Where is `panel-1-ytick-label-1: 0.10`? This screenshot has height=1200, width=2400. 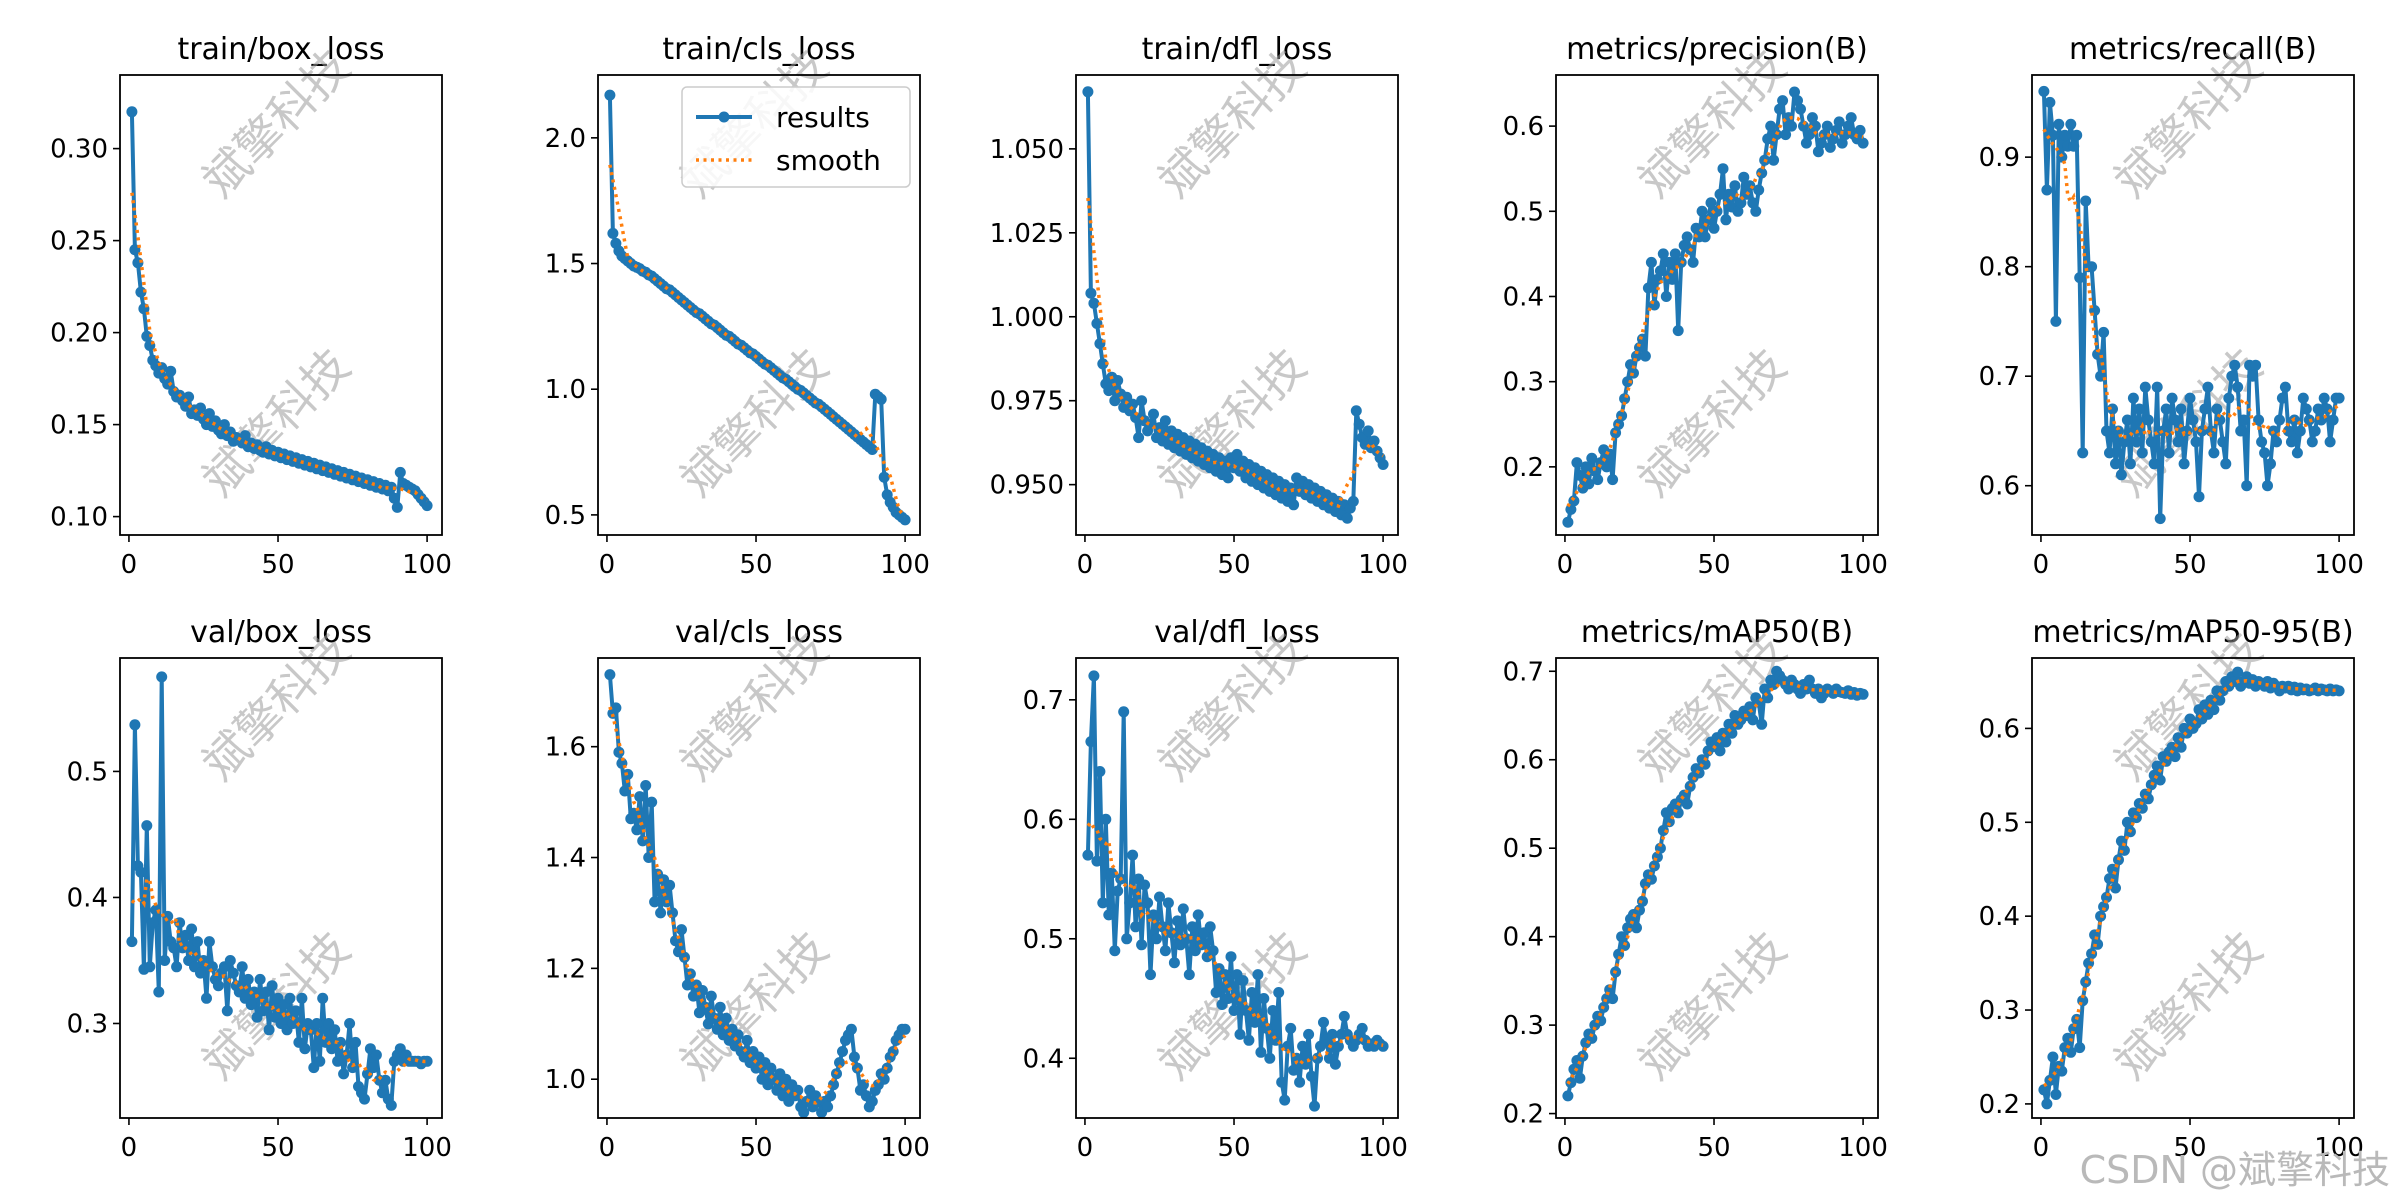
panel-1-ytick-label-1: 0.10 is located at coordinates (79, 518).